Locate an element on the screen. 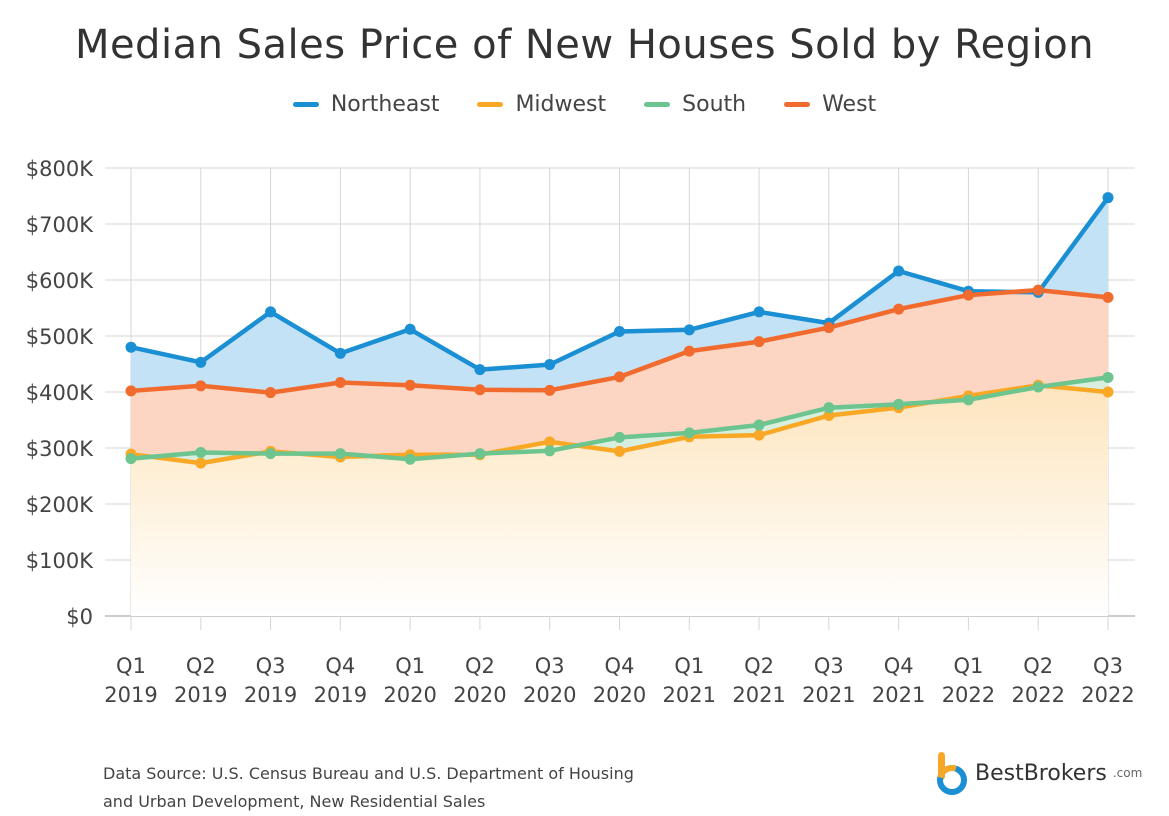 This screenshot has height=816, width=1169. brand-logo: BestBrokers .com is located at coordinates (1038, 773).